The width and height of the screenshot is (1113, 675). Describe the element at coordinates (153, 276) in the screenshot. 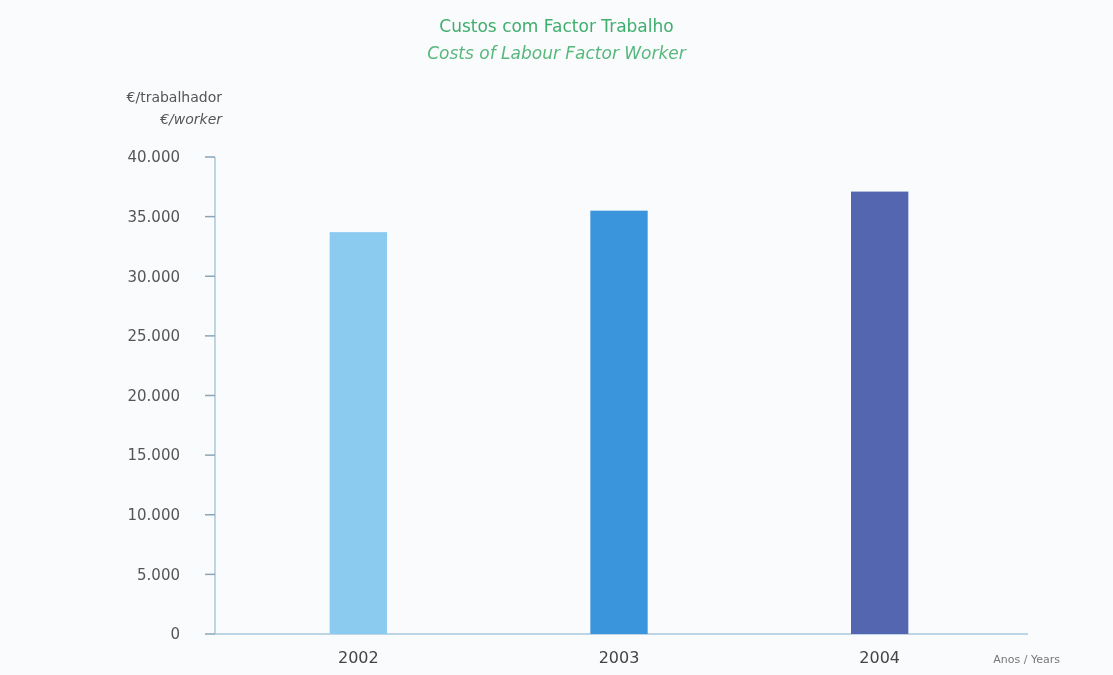

I see `y-tick-label: 30.000` at that location.